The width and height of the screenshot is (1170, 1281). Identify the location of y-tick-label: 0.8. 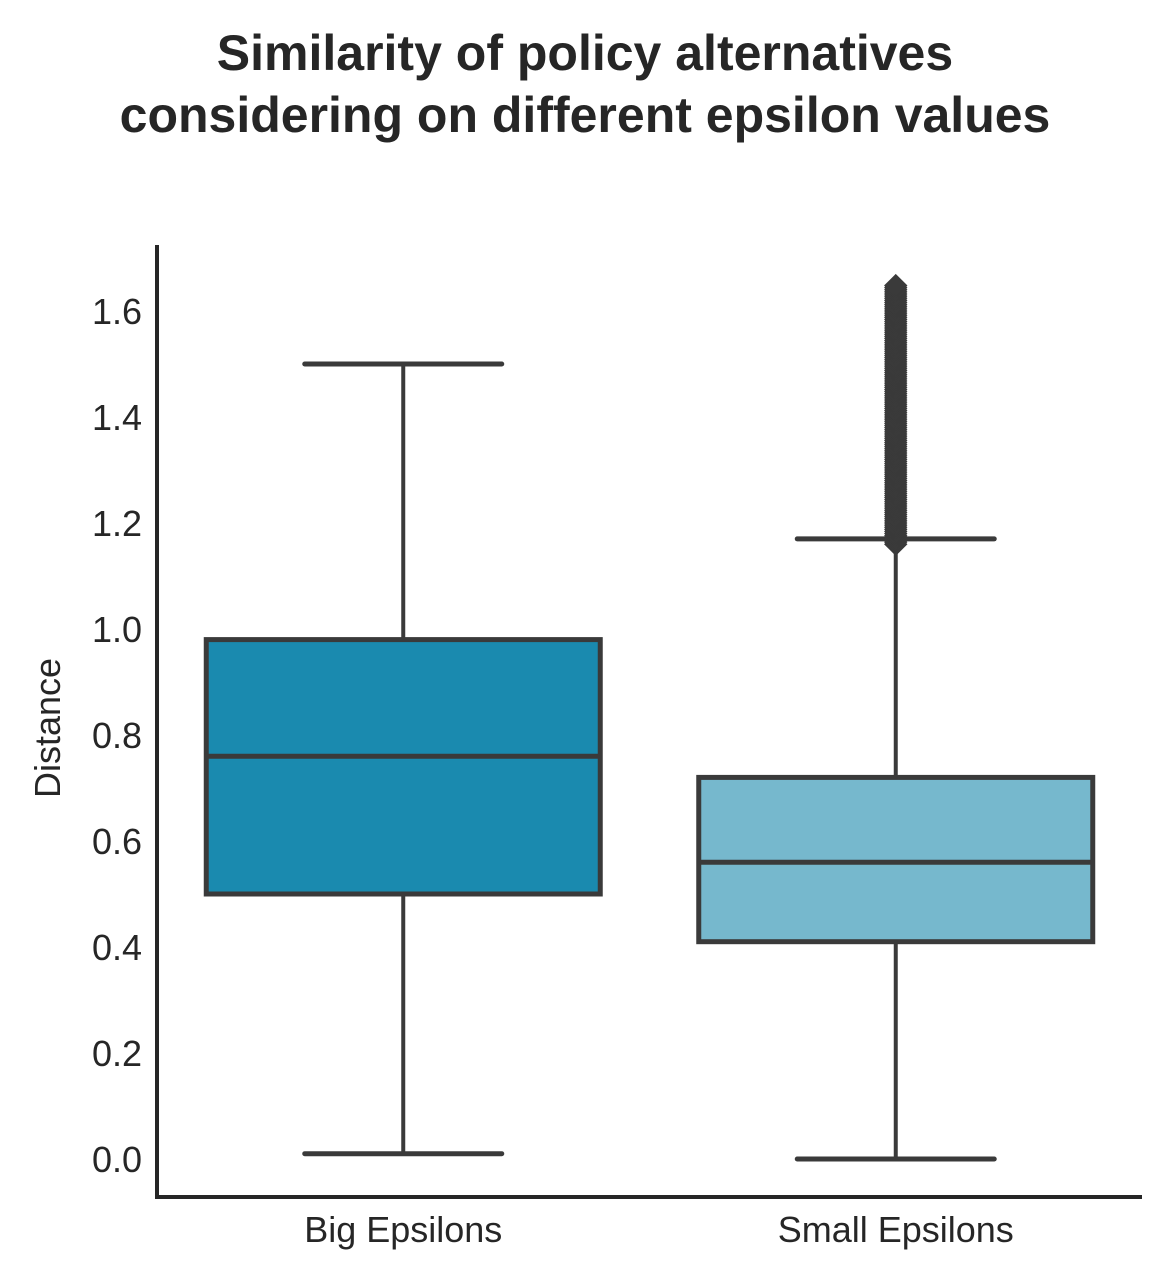
(117, 735).